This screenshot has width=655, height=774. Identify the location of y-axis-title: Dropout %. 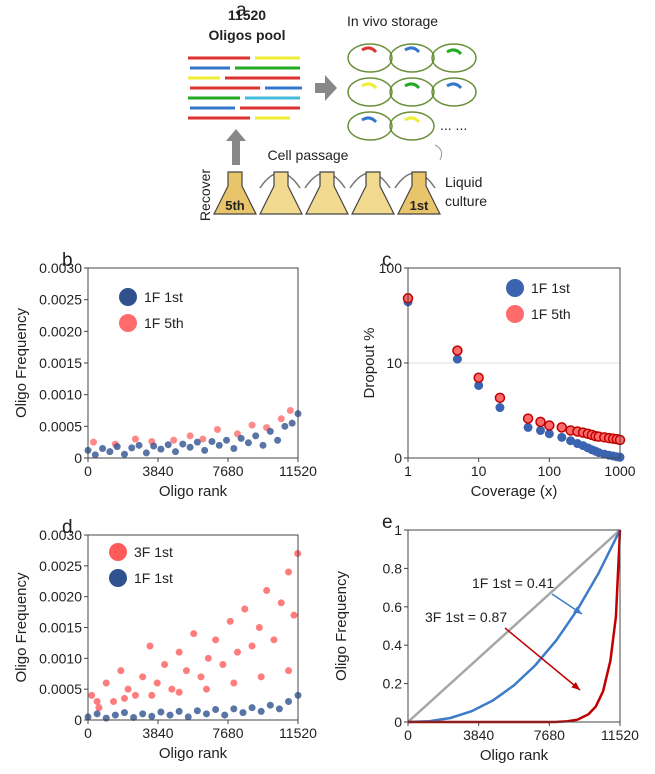
(369, 363).